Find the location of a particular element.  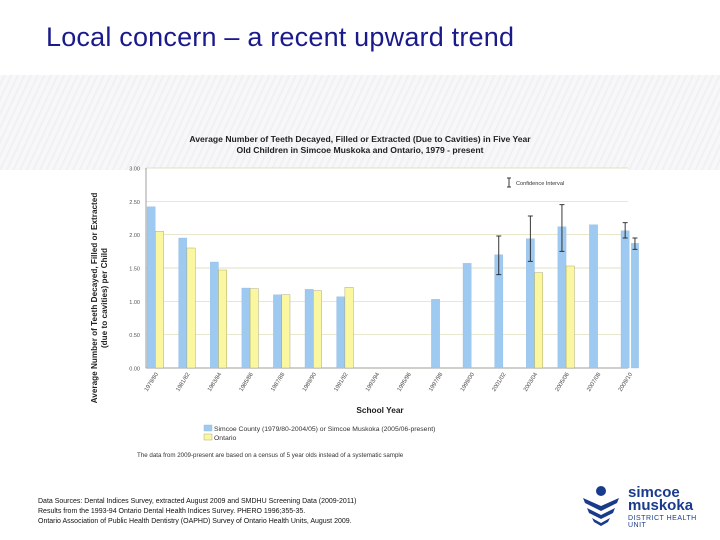

x-tick-label: 1997/98 is located at coordinates (436, 382).